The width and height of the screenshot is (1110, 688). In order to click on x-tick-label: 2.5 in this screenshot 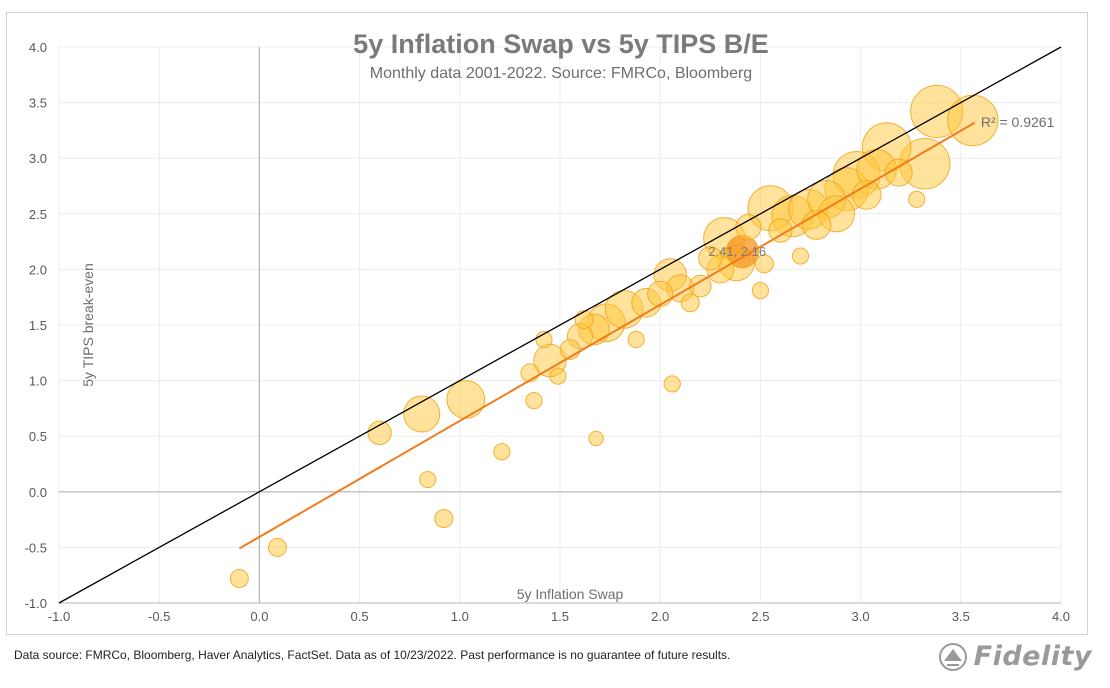, I will do `click(760, 616)`.